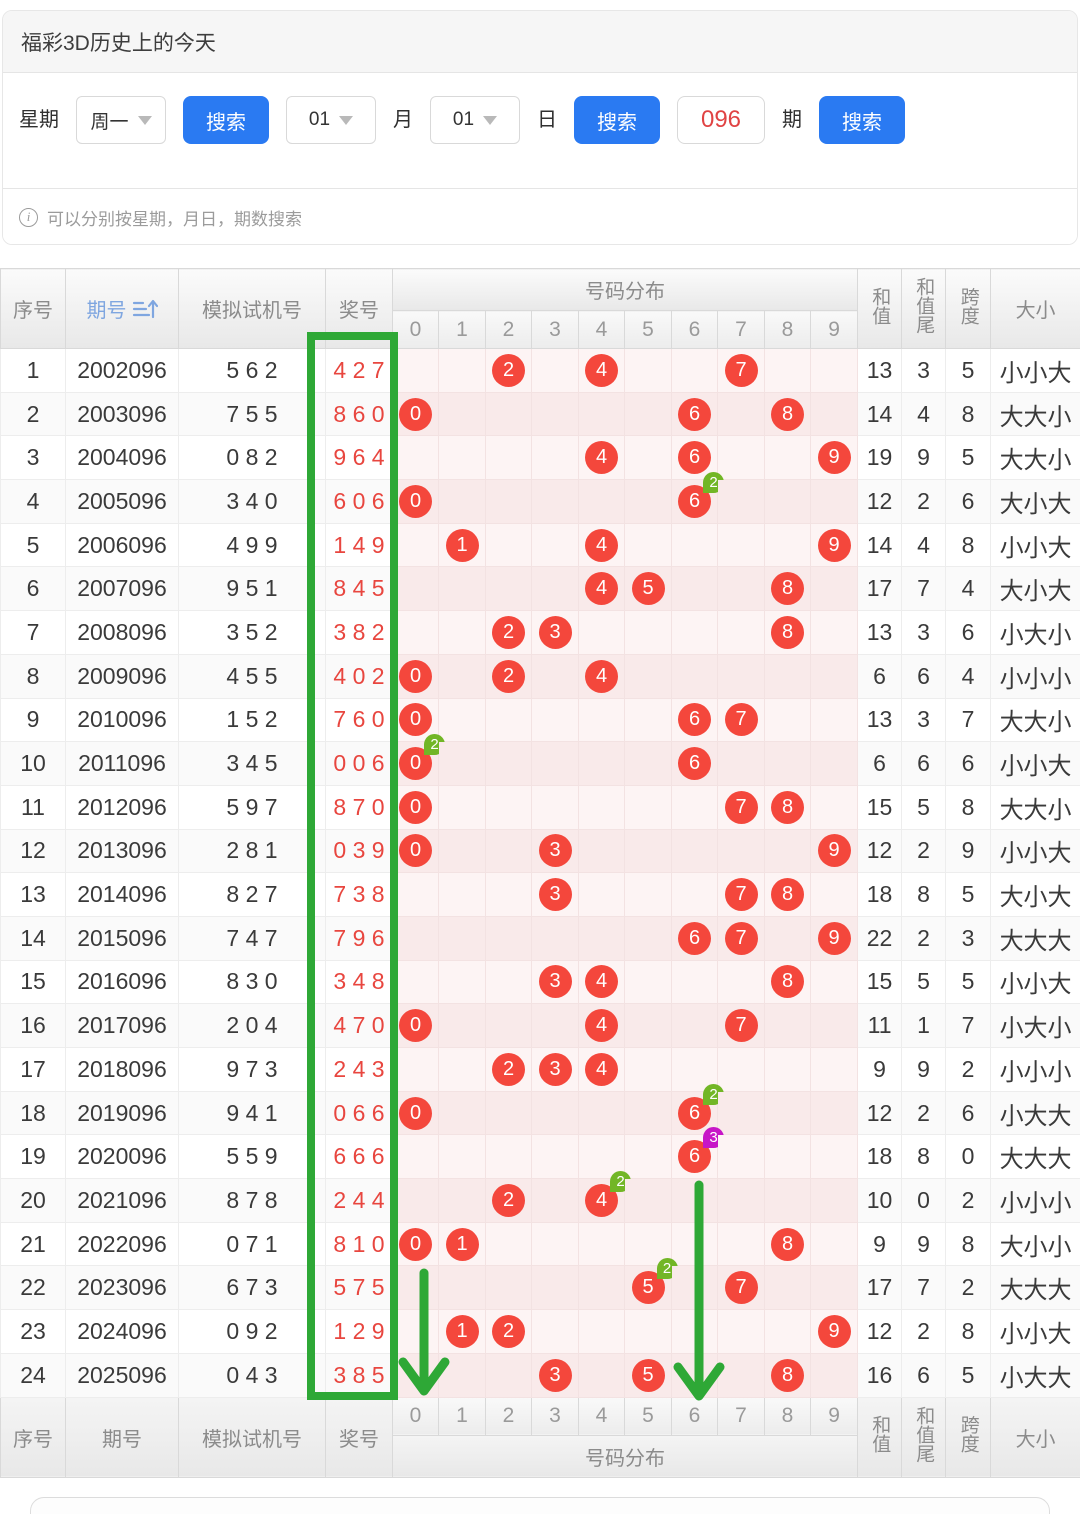  Describe the element at coordinates (924, 720) in the screenshot. I see `sum-tail-cell: 3` at that location.